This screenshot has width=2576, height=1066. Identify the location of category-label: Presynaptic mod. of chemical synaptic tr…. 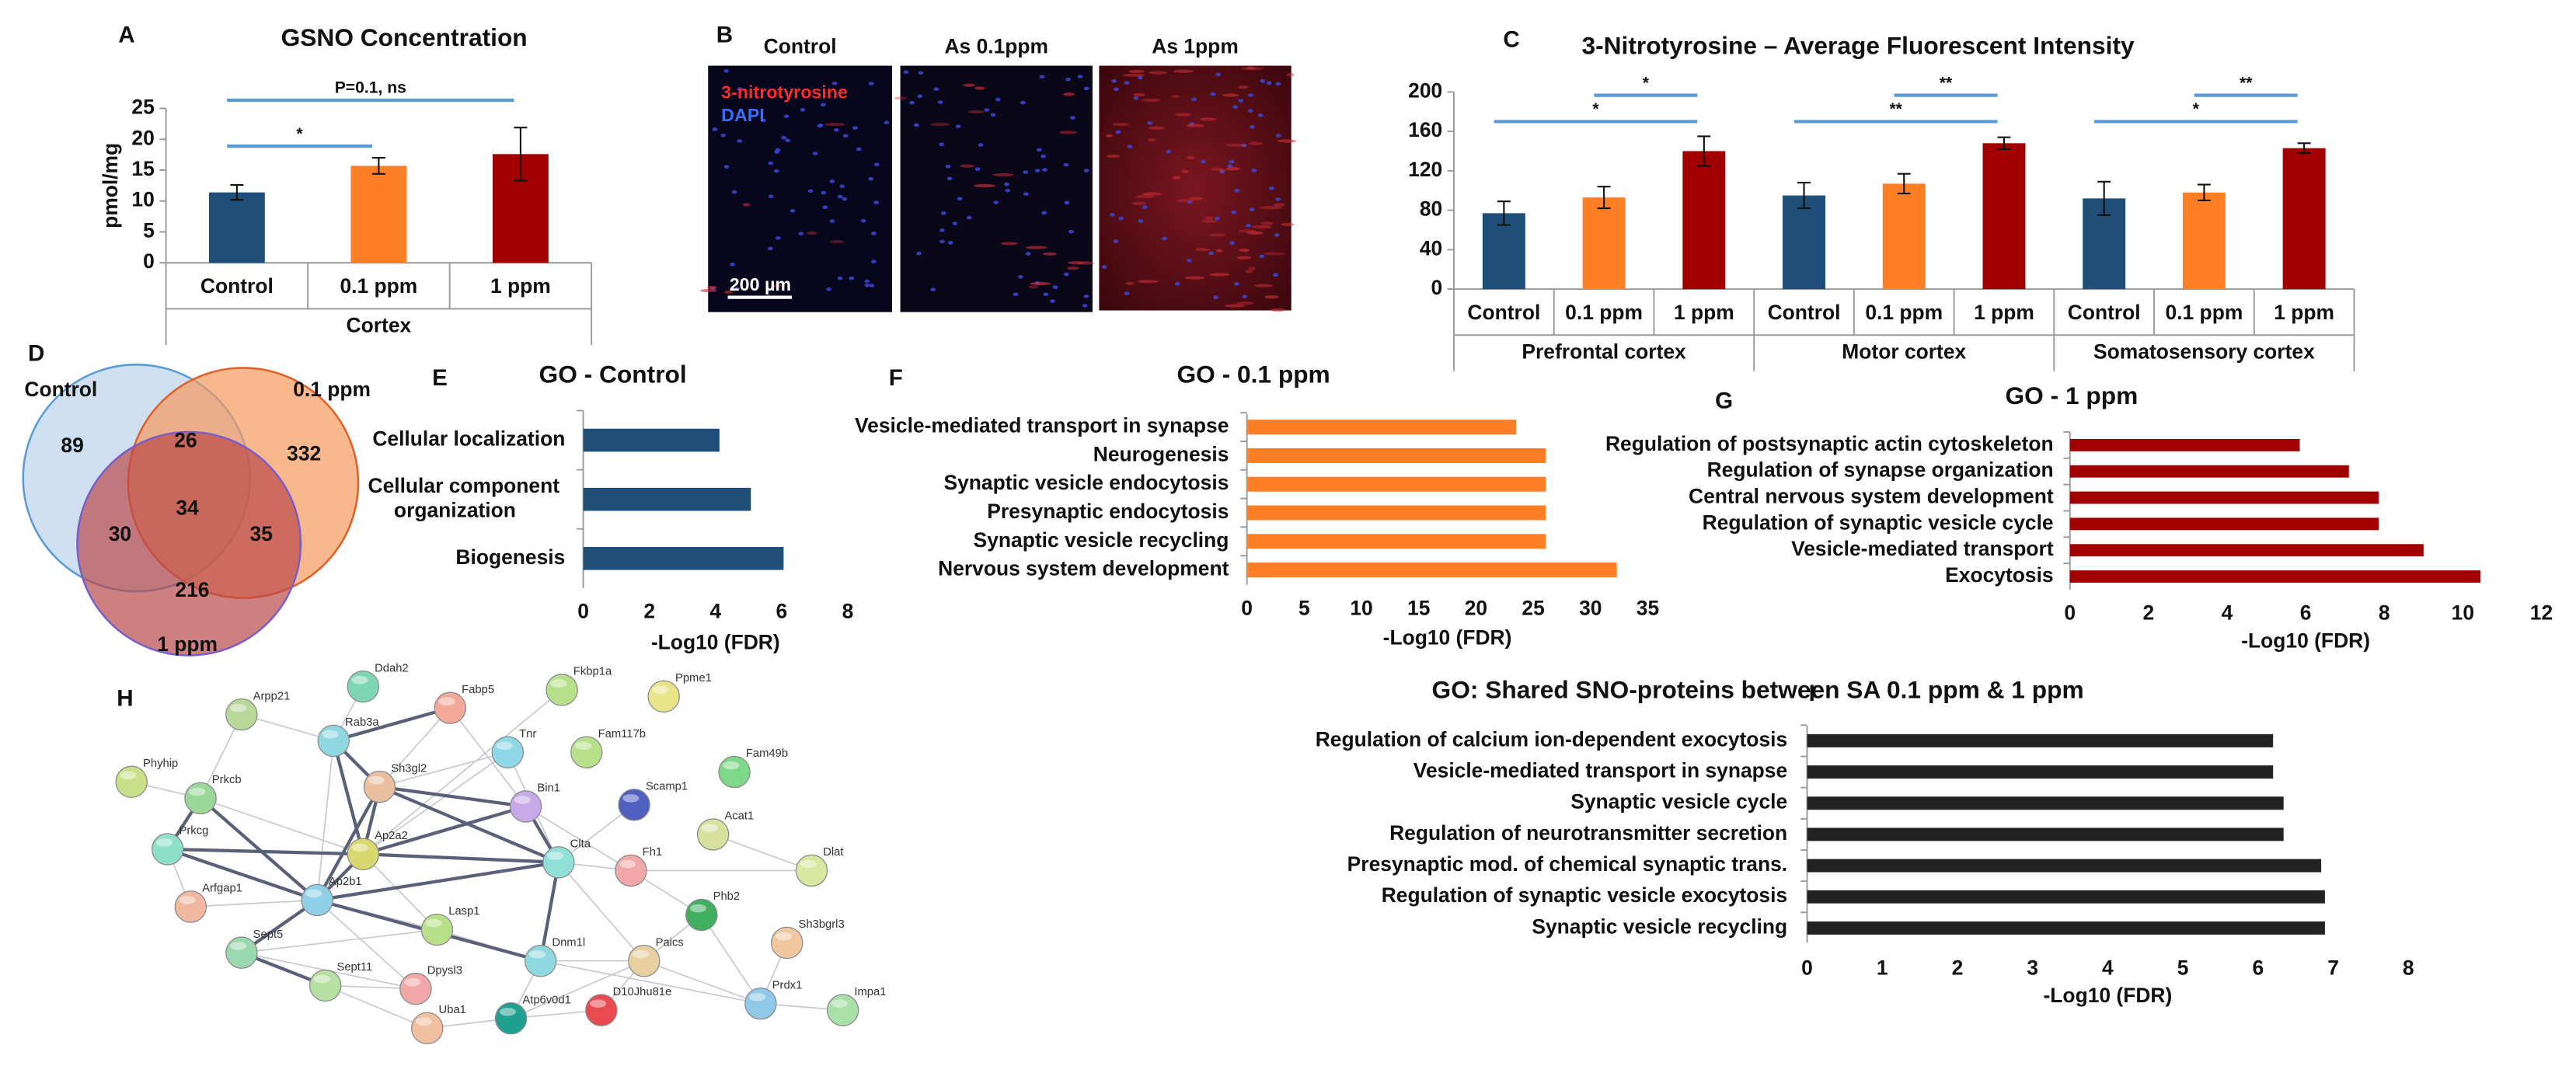
(1567, 864).